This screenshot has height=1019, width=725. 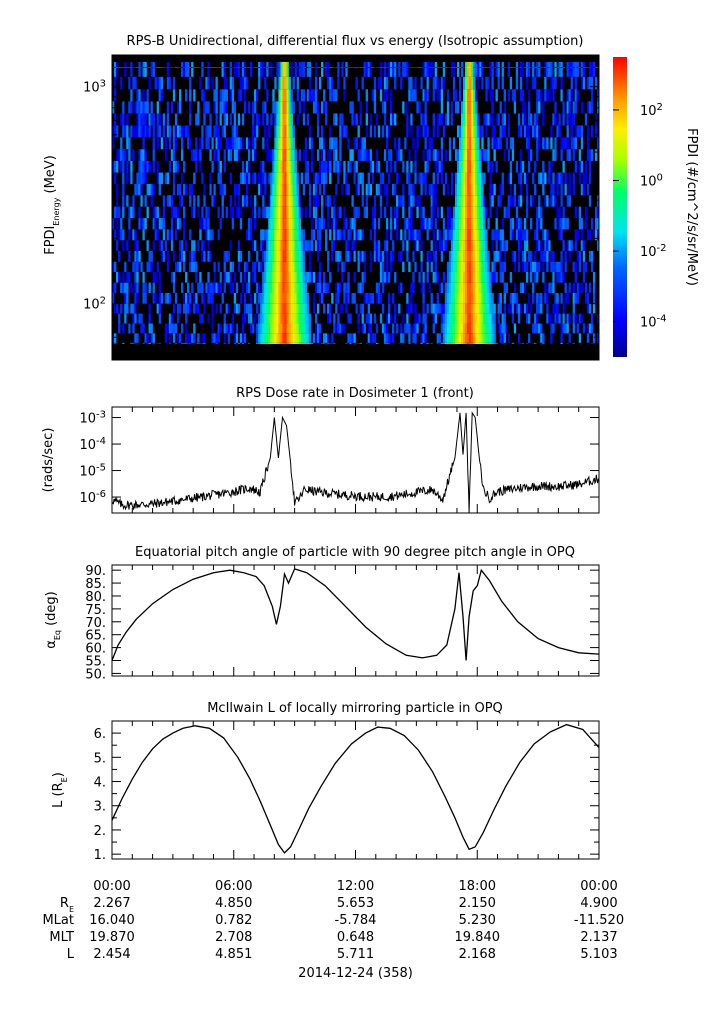 What do you see at coordinates (92, 445) in the screenshot?
I see `y-tick-label: 10-4` at bounding box center [92, 445].